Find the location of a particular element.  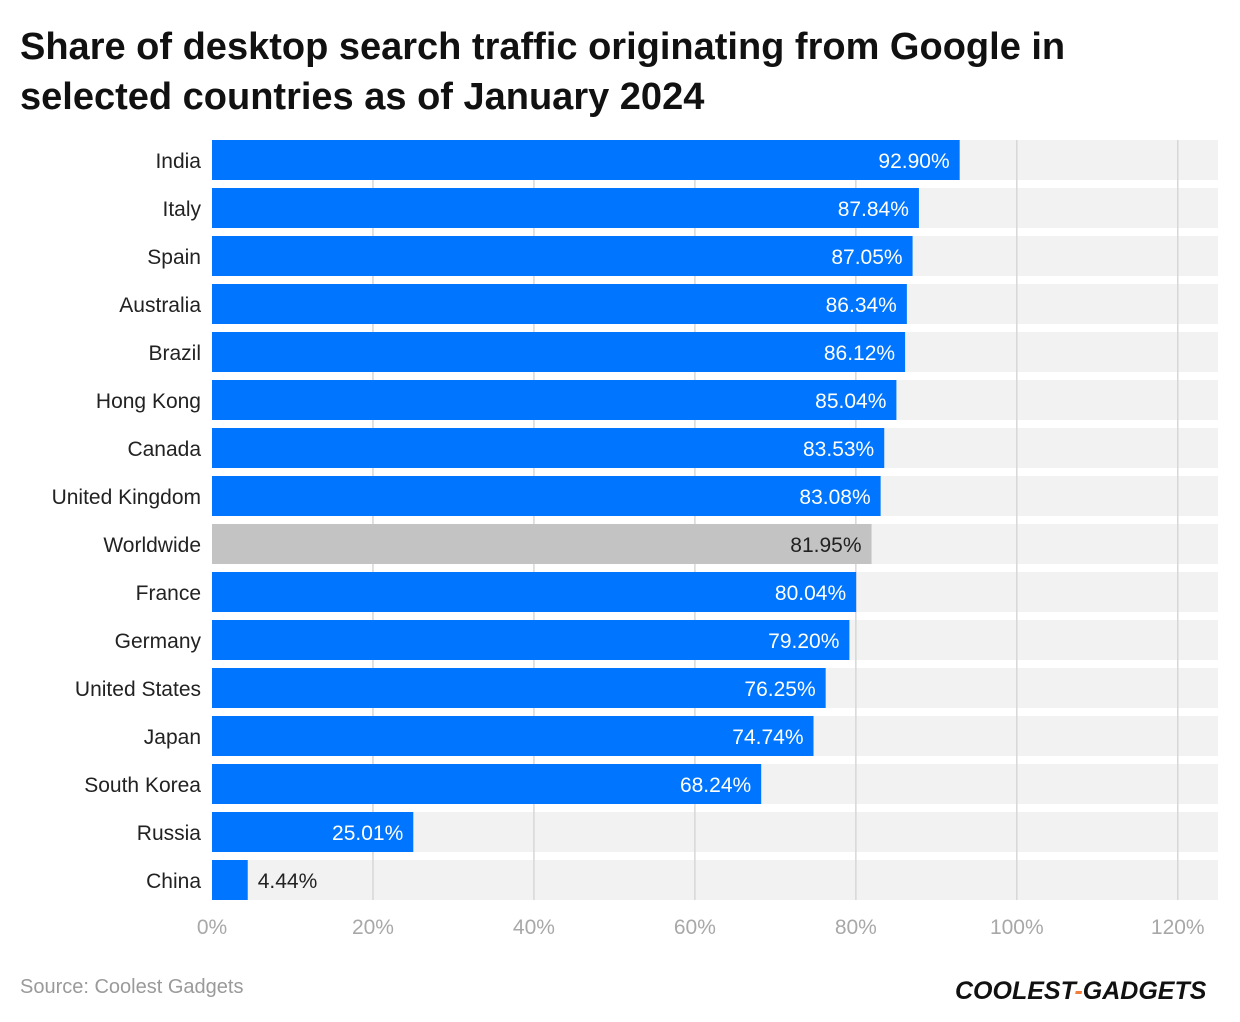

x-tick-label: 40% is located at coordinates (534, 927).